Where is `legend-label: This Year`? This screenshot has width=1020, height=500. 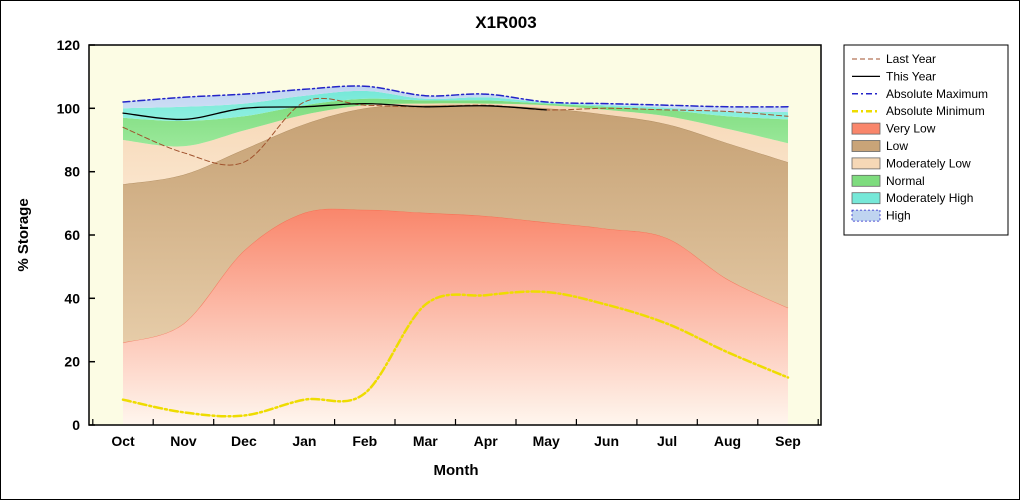
legend-label: This Year is located at coordinates (911, 76).